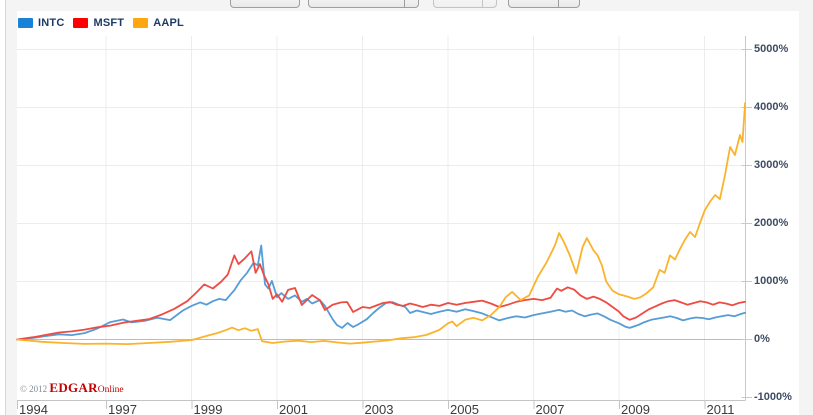  What do you see at coordinates (482, 3) in the screenshot?
I see `spinner-divider` at bounding box center [482, 3].